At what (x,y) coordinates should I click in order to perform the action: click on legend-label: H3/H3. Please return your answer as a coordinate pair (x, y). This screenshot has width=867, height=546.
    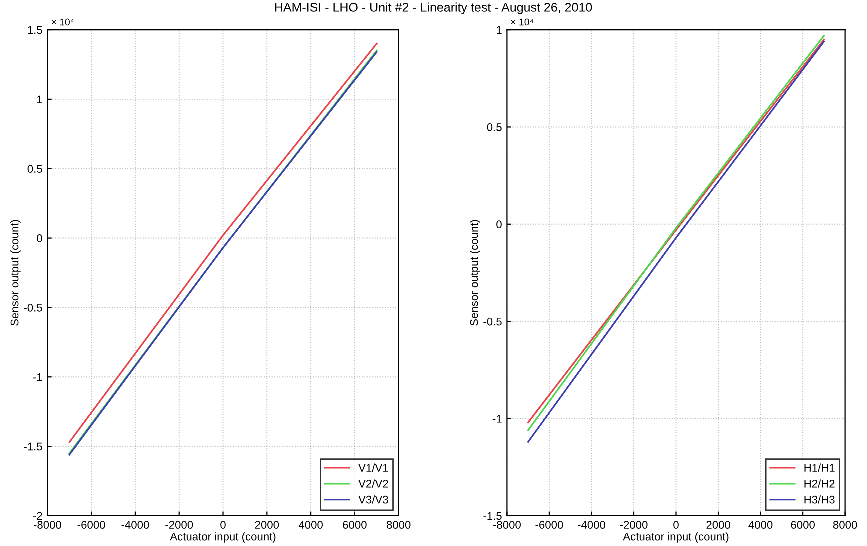
    Looking at the image, I should click on (819, 500).